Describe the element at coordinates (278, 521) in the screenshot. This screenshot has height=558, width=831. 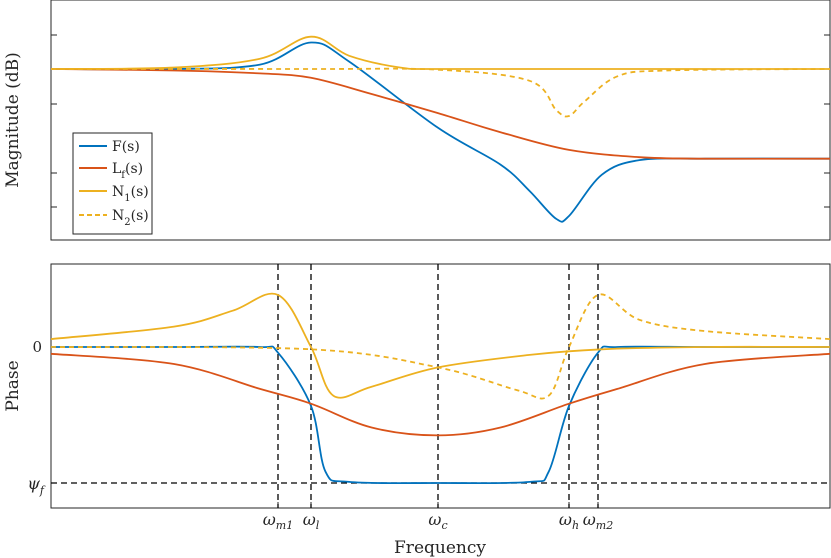
I see `phase-xtick-label: ωm1` at that location.